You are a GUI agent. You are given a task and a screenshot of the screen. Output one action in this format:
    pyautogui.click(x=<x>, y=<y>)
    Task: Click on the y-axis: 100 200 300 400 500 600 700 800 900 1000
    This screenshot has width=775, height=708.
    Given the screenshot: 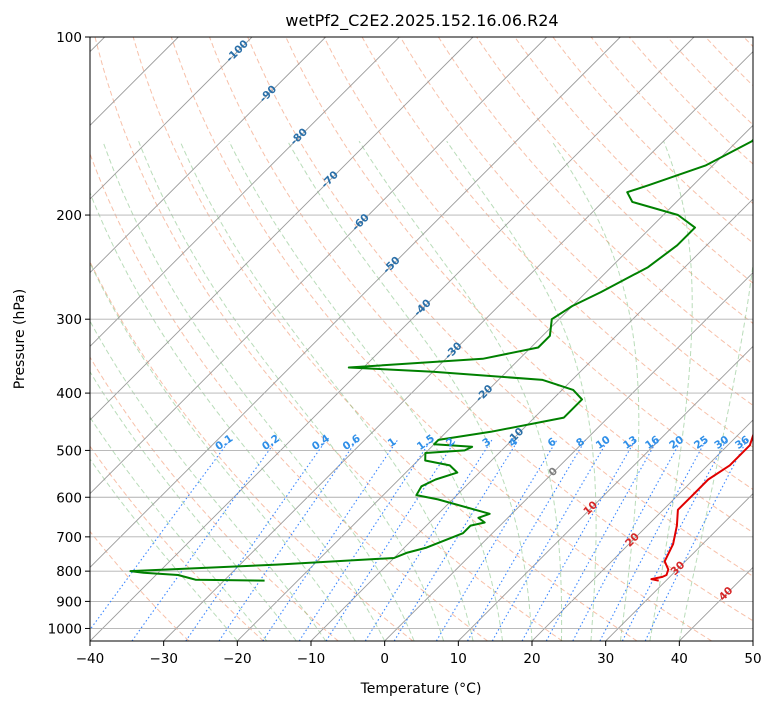 What is the action you would take?
    pyautogui.click(x=69, y=334)
    